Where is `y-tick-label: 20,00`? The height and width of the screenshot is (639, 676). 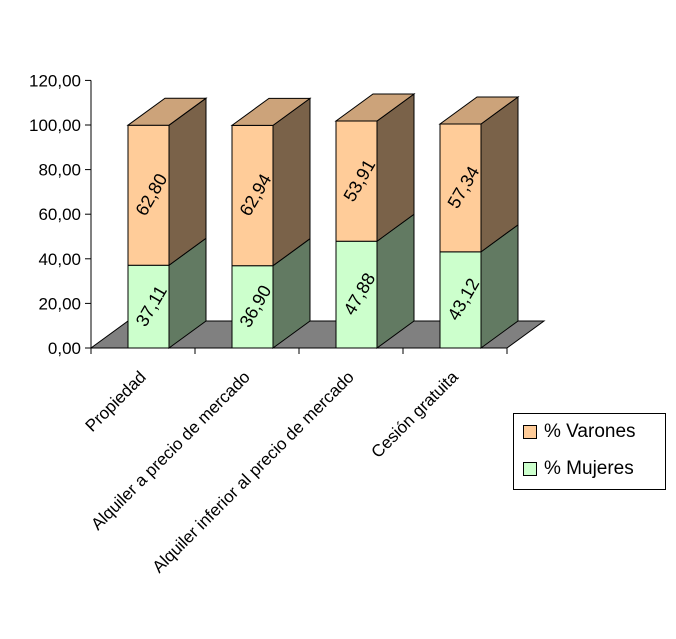
y-tick-label: 20,00 is located at coordinates (59, 303).